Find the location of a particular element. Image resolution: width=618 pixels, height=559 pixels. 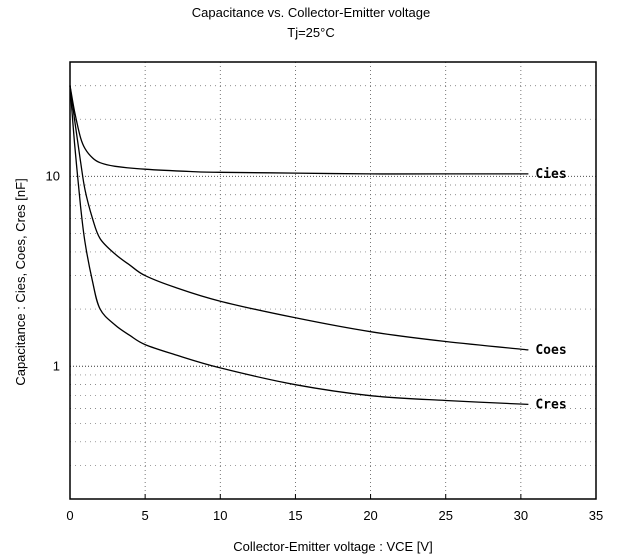

x-tick-label: 20 is located at coordinates (370, 515).